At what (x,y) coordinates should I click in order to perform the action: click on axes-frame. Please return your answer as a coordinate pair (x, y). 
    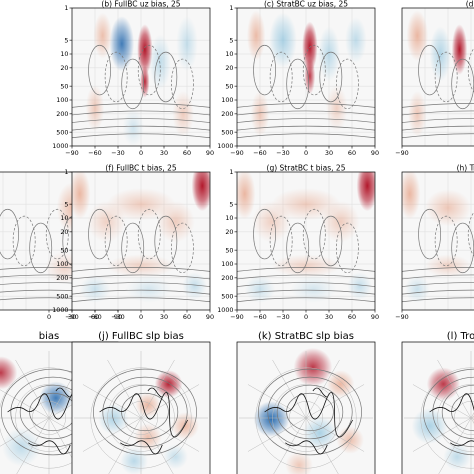
    Looking at the image, I should click on (437, 77).